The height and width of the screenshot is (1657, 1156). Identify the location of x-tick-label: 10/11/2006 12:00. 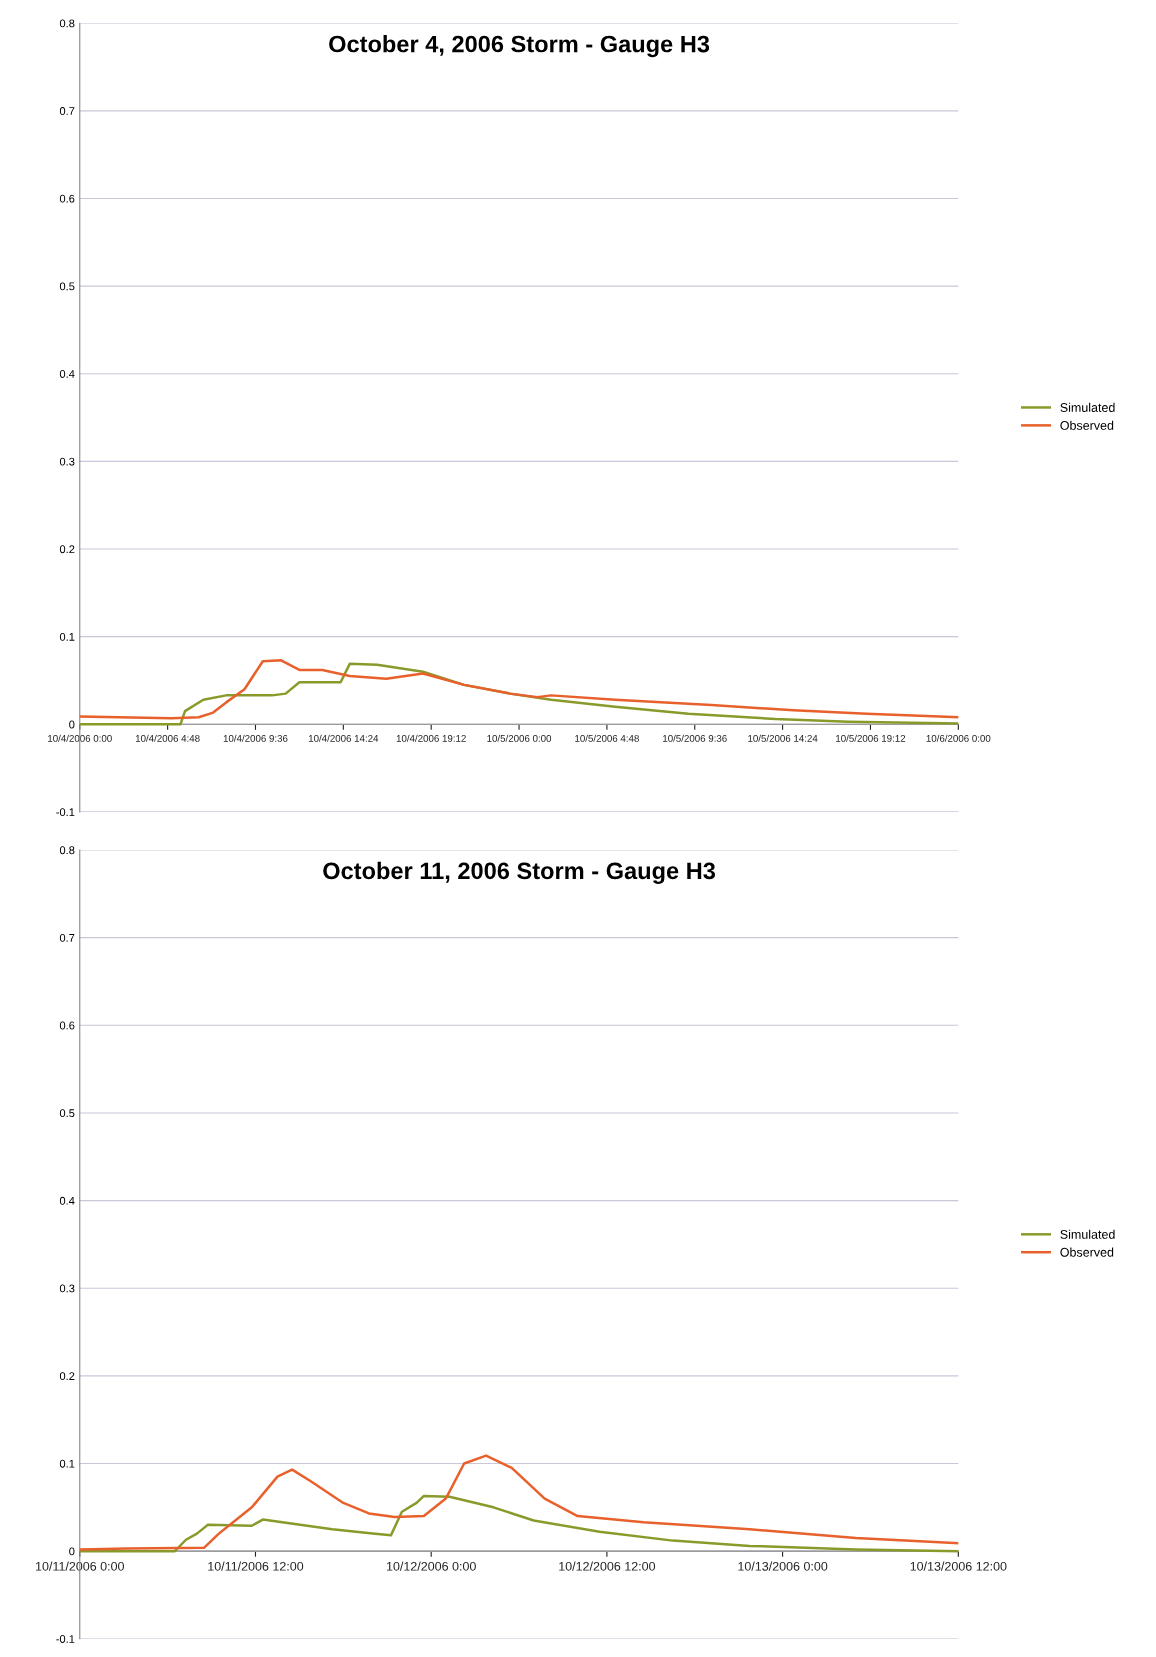
(256, 1566).